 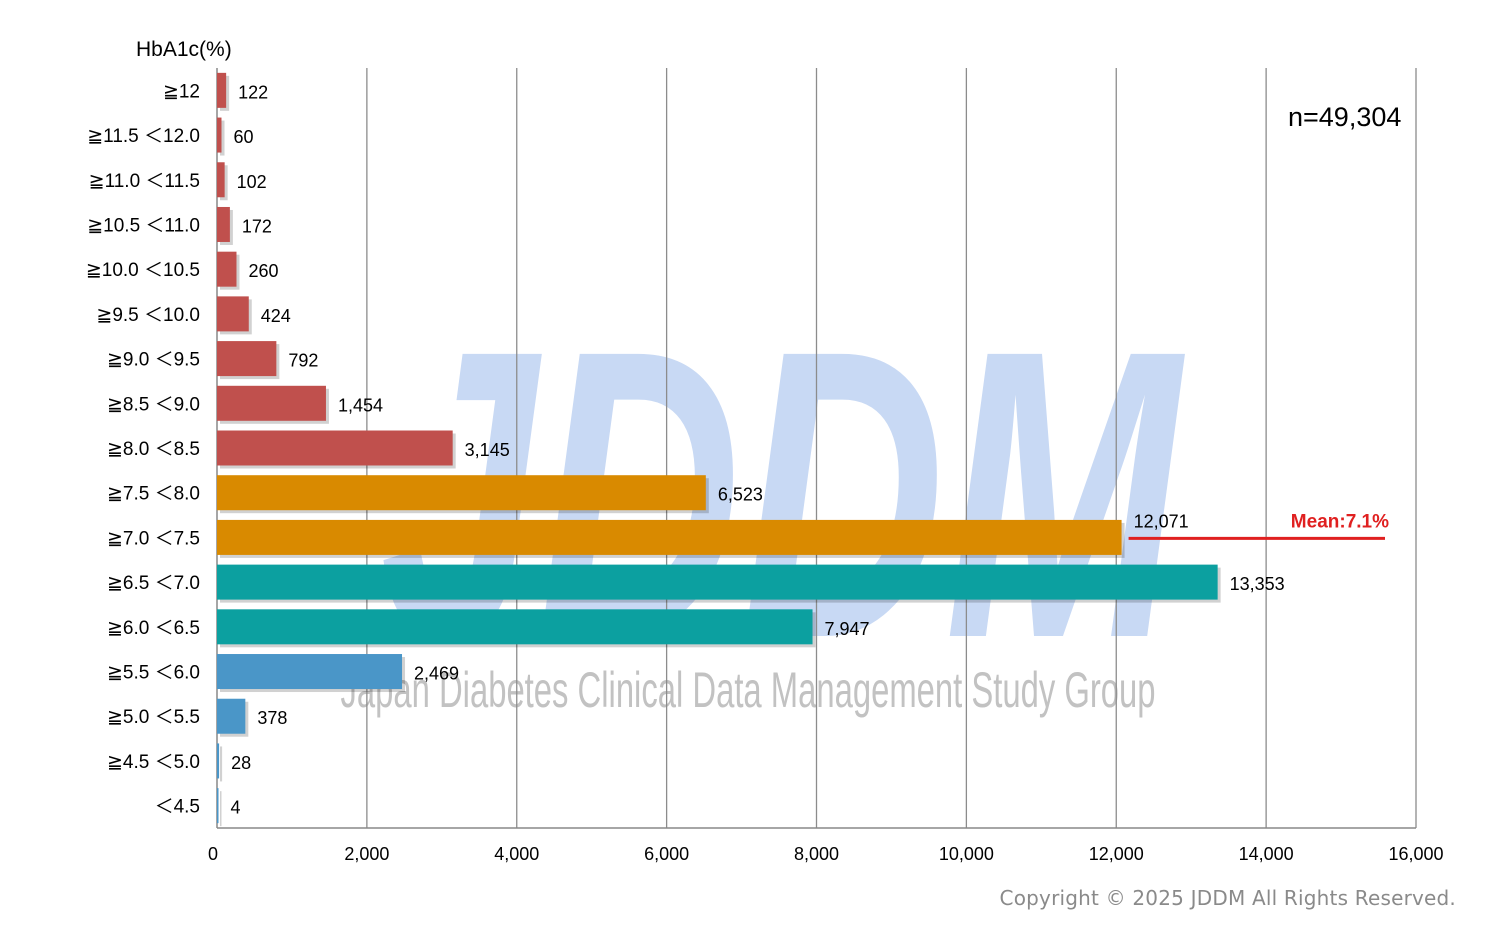 I want to click on x-tick-label: 16,000, so click(x=1415, y=854).